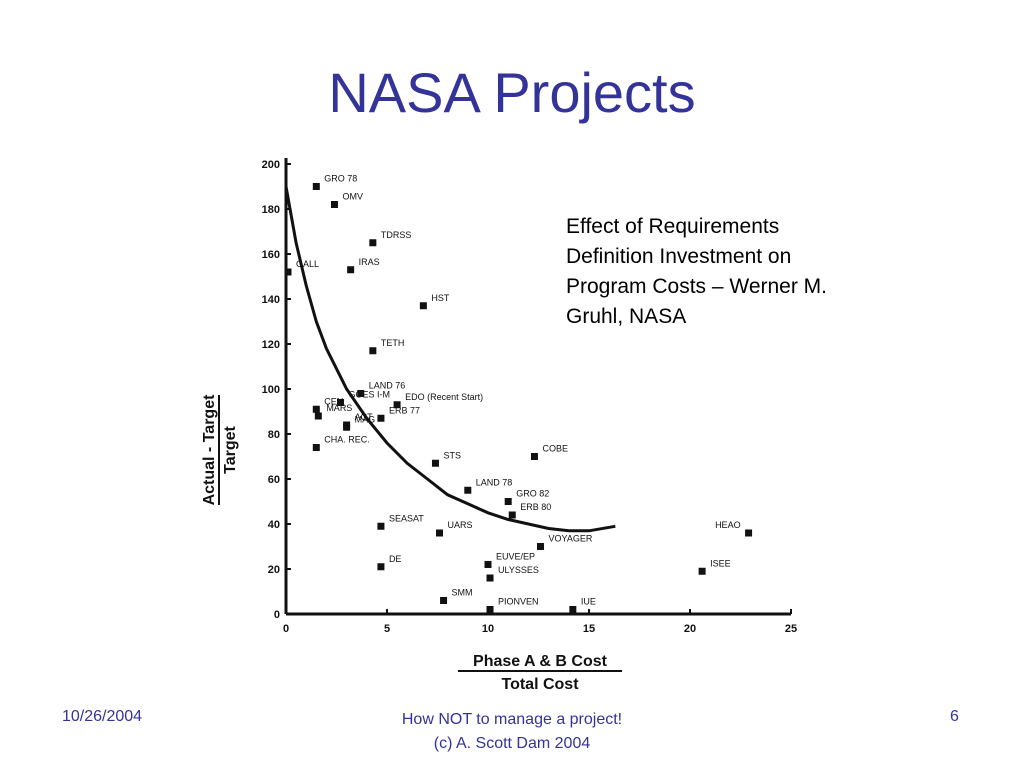 This screenshot has height=768, width=1024. What do you see at coordinates (518, 602) in the screenshot?
I see `data-point-label: PIONVEN` at bounding box center [518, 602].